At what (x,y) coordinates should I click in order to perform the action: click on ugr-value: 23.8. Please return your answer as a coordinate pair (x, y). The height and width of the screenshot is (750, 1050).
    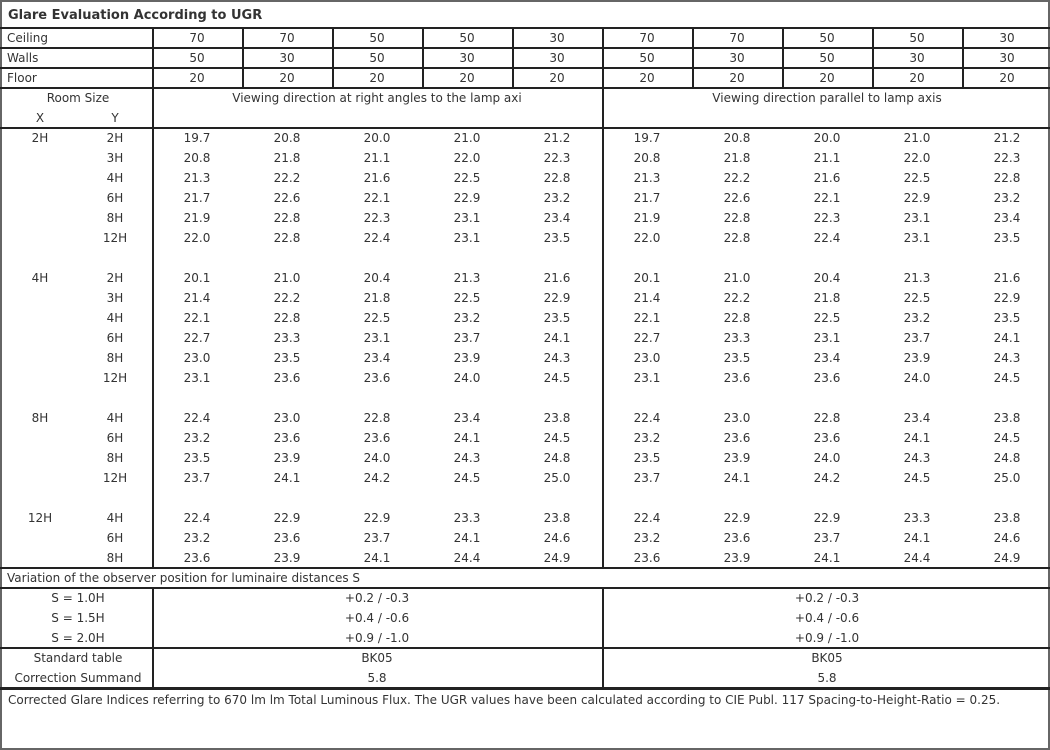
    Looking at the image, I should click on (1007, 518).